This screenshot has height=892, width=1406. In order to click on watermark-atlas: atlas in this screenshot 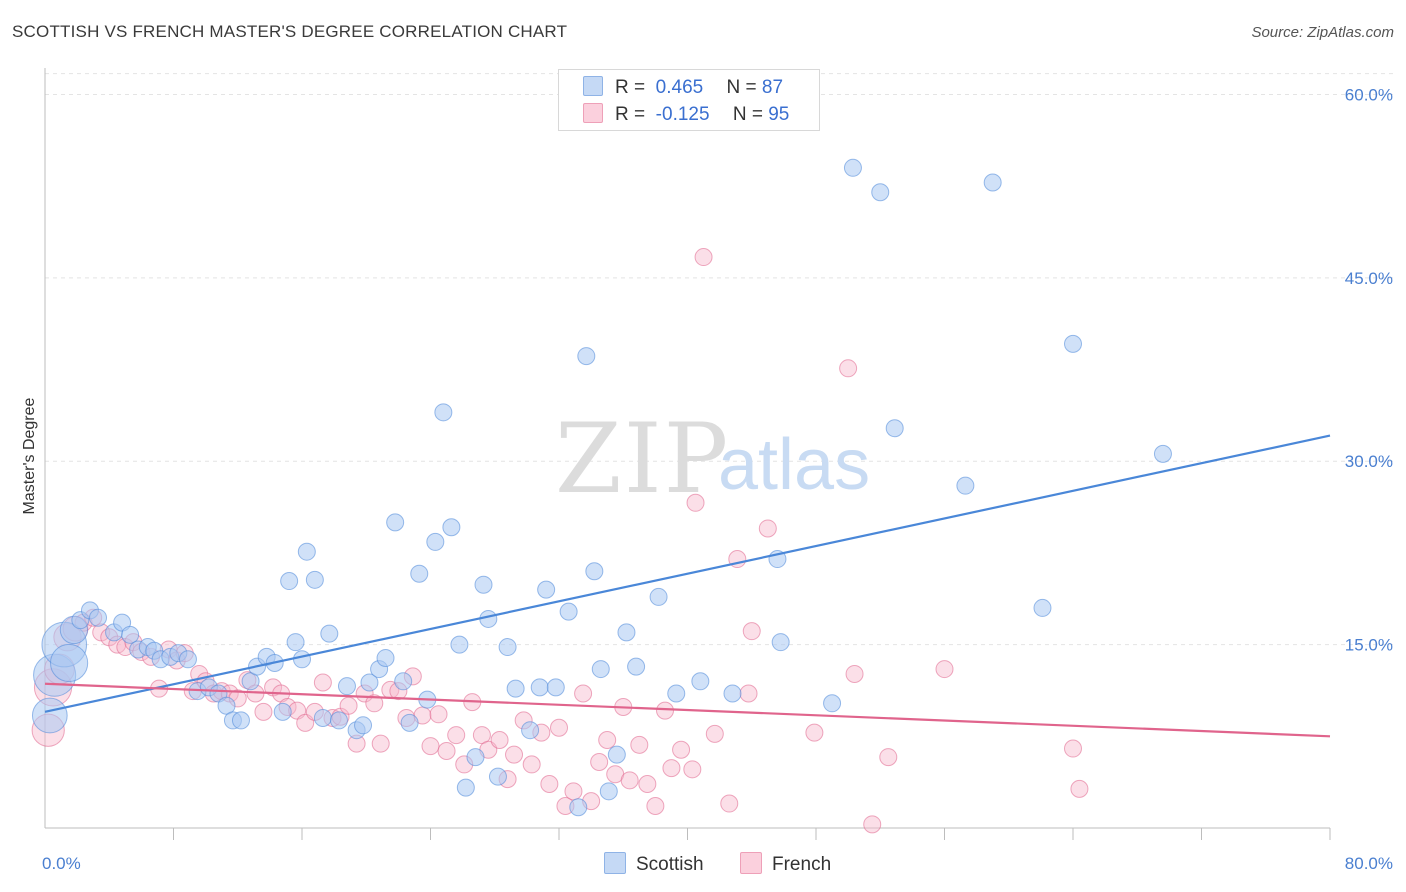, I will do `click(794, 465)`.